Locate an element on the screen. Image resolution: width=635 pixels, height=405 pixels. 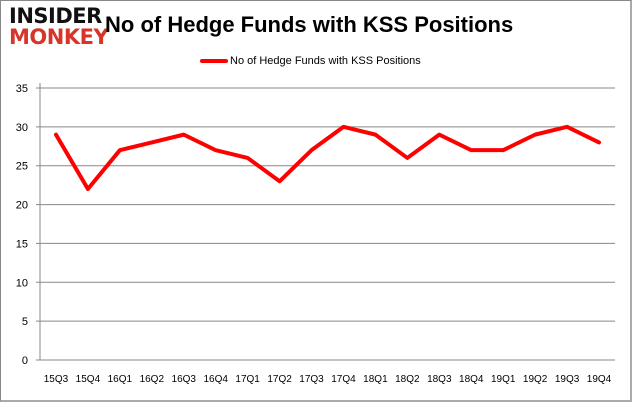
y-tick-label: 0 is located at coordinates (25, 361).